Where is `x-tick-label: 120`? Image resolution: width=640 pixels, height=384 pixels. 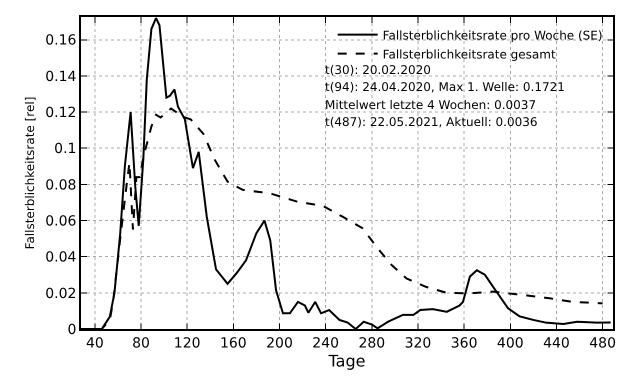
x-tick-label: 120 is located at coordinates (187, 344).